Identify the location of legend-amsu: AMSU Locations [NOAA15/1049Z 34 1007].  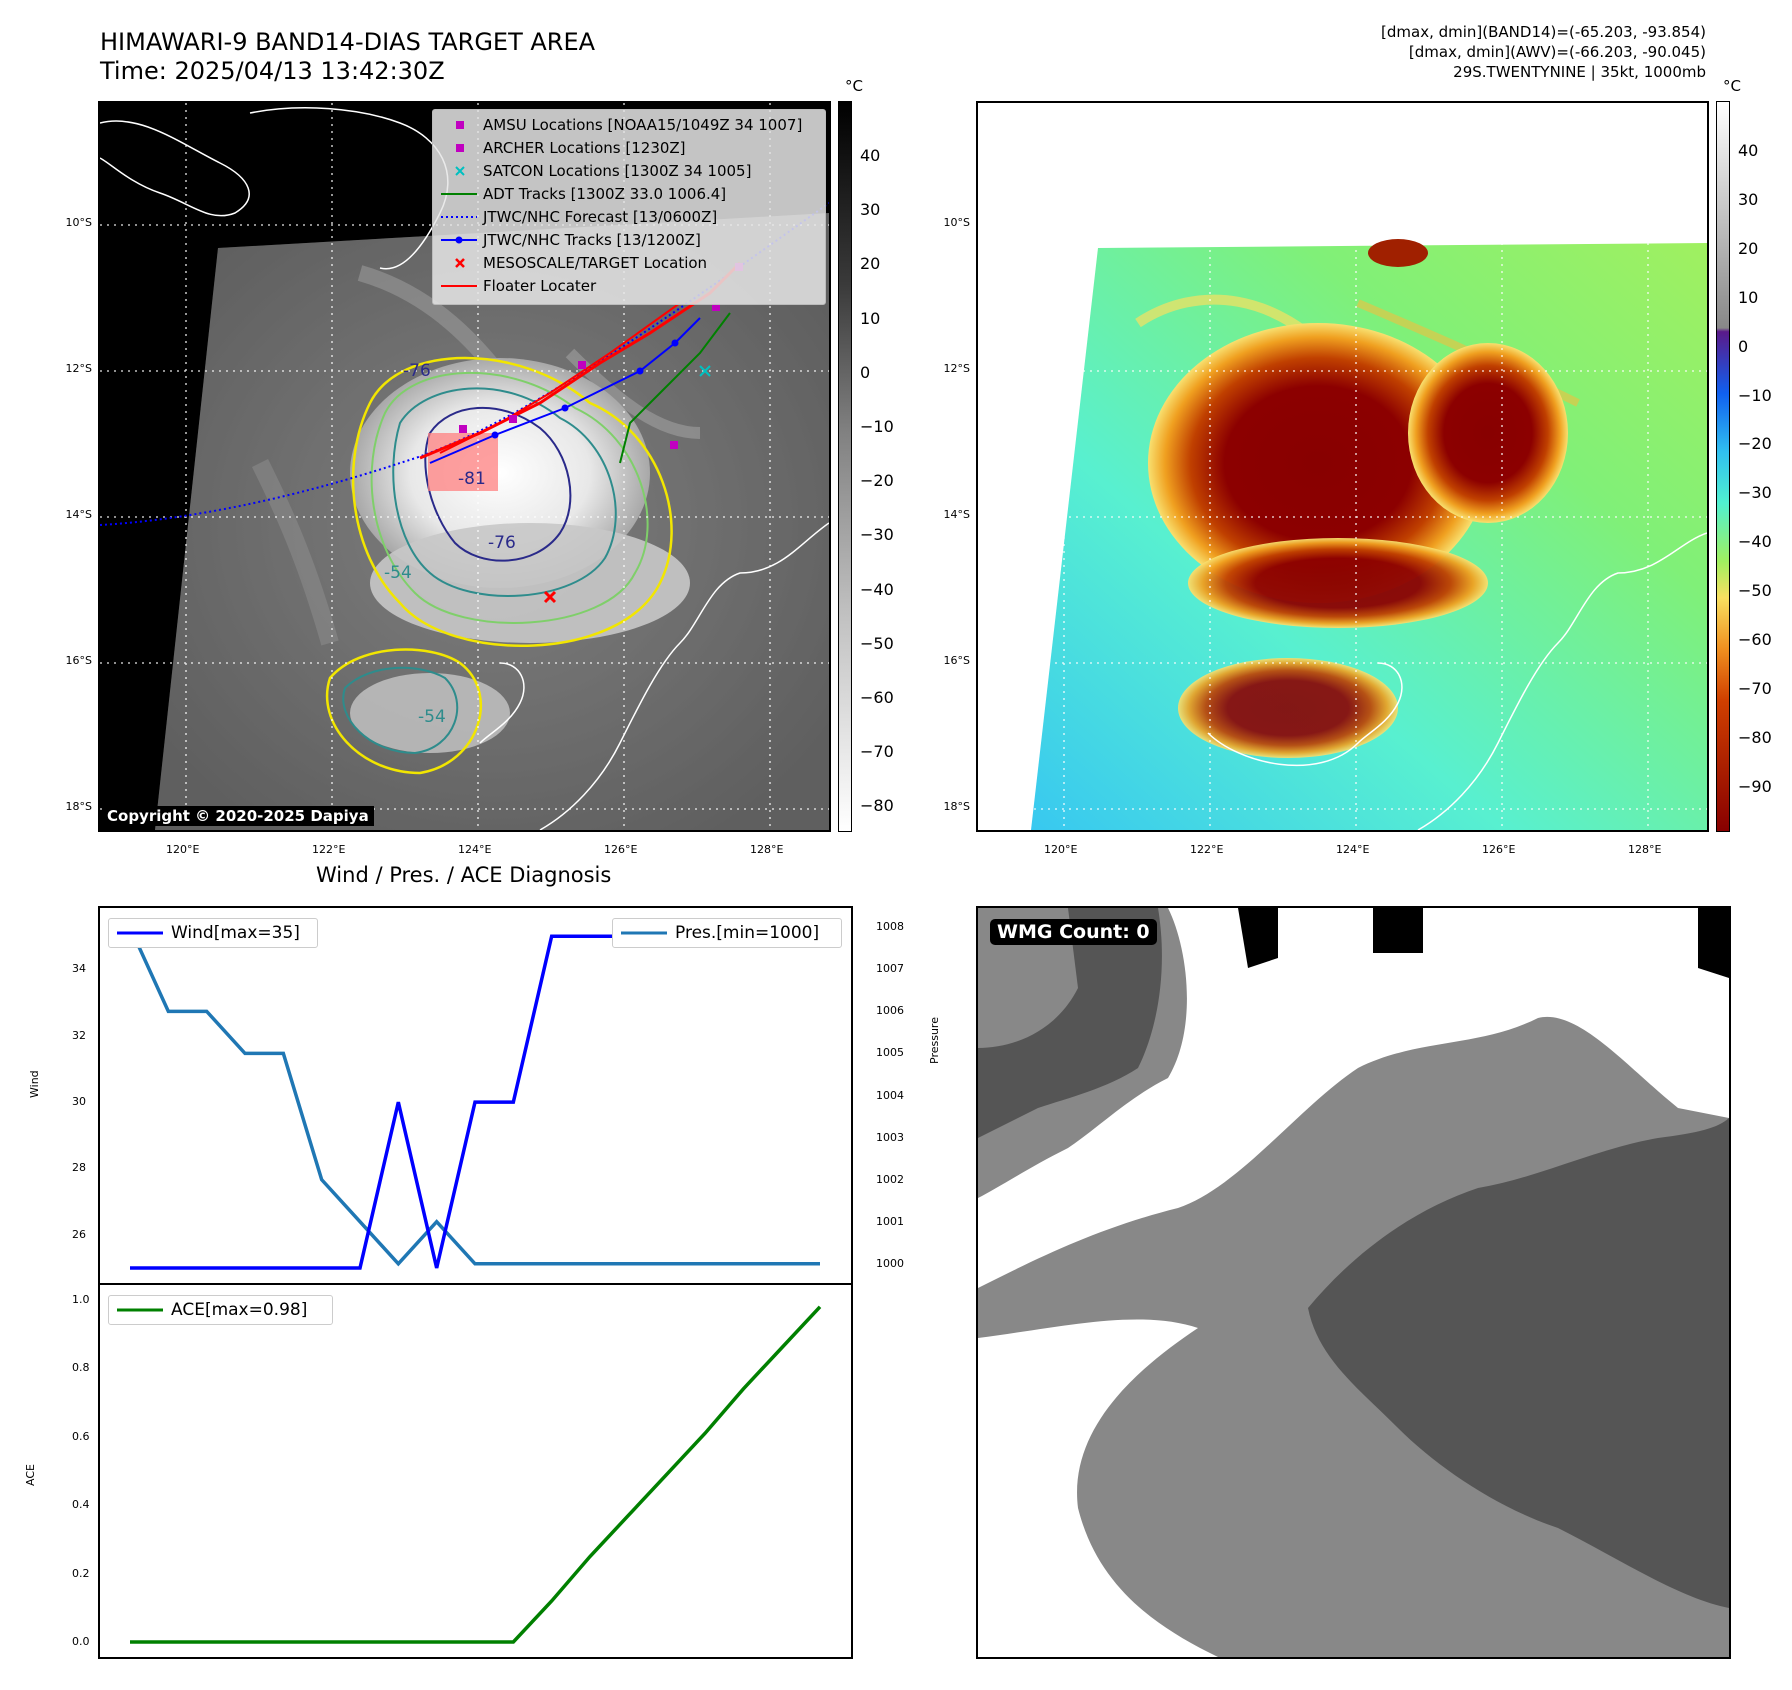
(629, 125).